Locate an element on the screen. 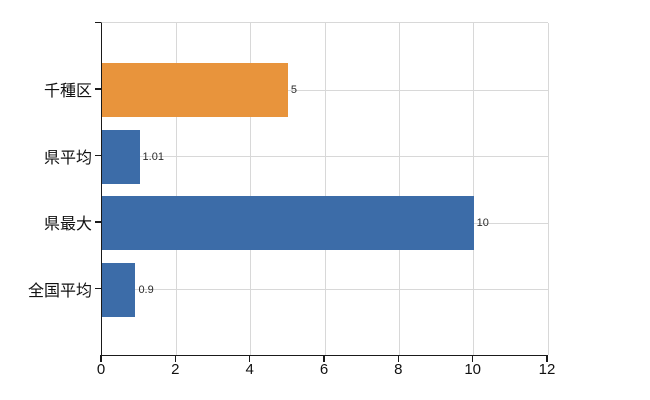 The width and height of the screenshot is (650, 400). value-label: 1.01 is located at coordinates (153, 156).